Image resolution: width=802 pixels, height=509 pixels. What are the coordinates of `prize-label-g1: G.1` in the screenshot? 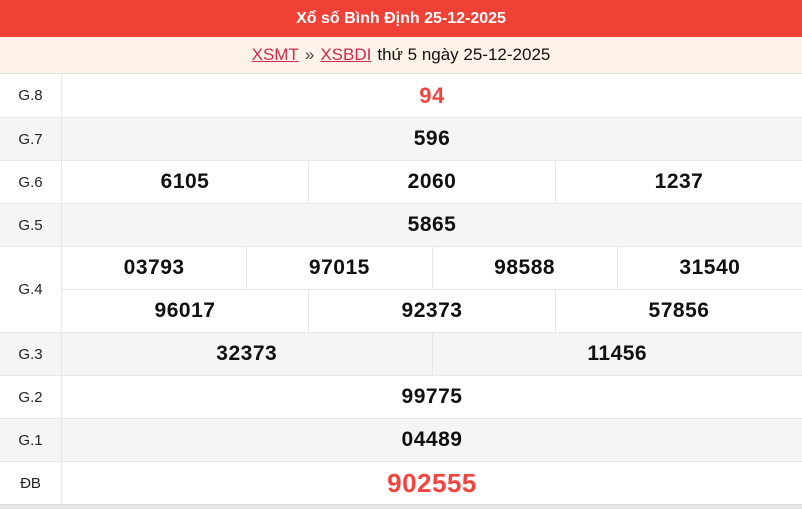 It's located at (31, 440).